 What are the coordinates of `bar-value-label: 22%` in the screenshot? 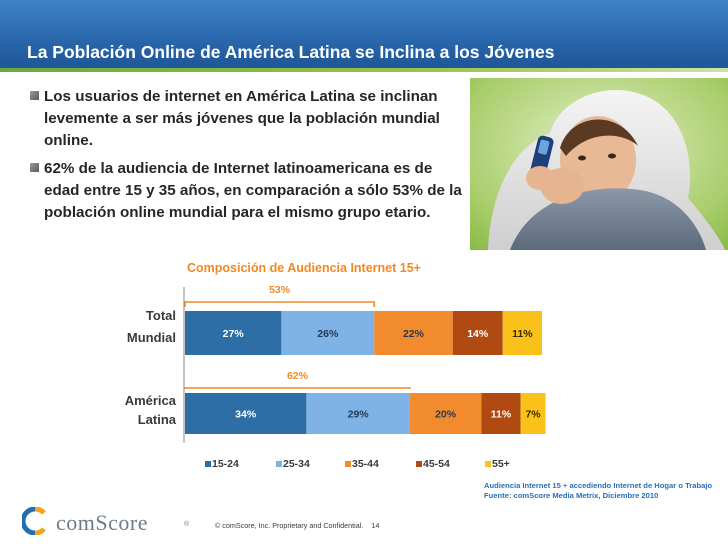 It's located at (414, 334).